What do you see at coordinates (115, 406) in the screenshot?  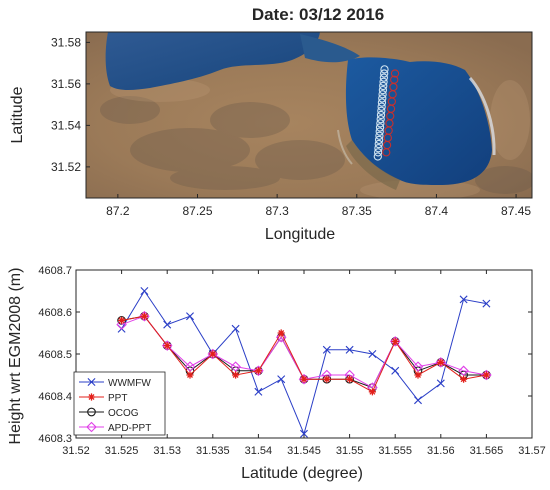 I see `legend-items: WWMFW PPT OCOG APD-PPT` at bounding box center [115, 406].